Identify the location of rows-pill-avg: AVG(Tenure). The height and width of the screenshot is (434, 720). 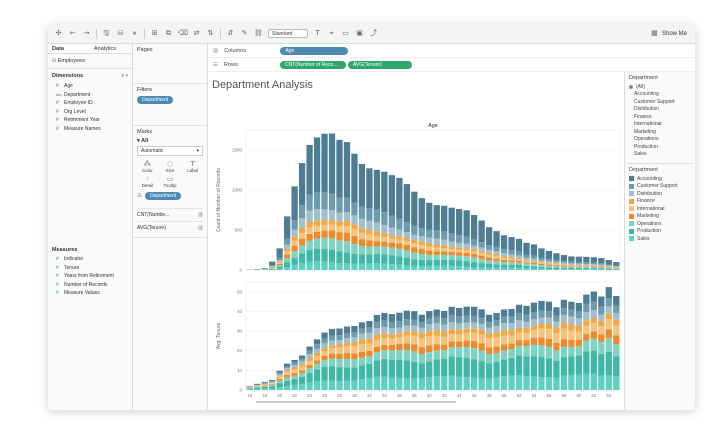
(379, 64).